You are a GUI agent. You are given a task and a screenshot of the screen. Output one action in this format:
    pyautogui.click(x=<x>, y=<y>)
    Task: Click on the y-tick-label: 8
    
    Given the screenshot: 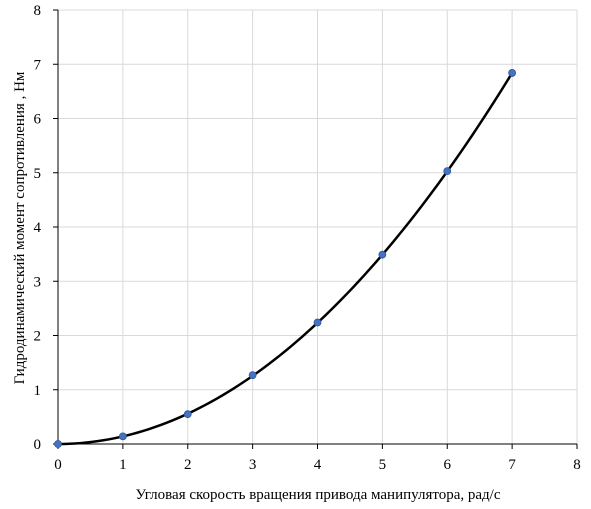 What is the action you would take?
    pyautogui.click(x=38, y=11)
    